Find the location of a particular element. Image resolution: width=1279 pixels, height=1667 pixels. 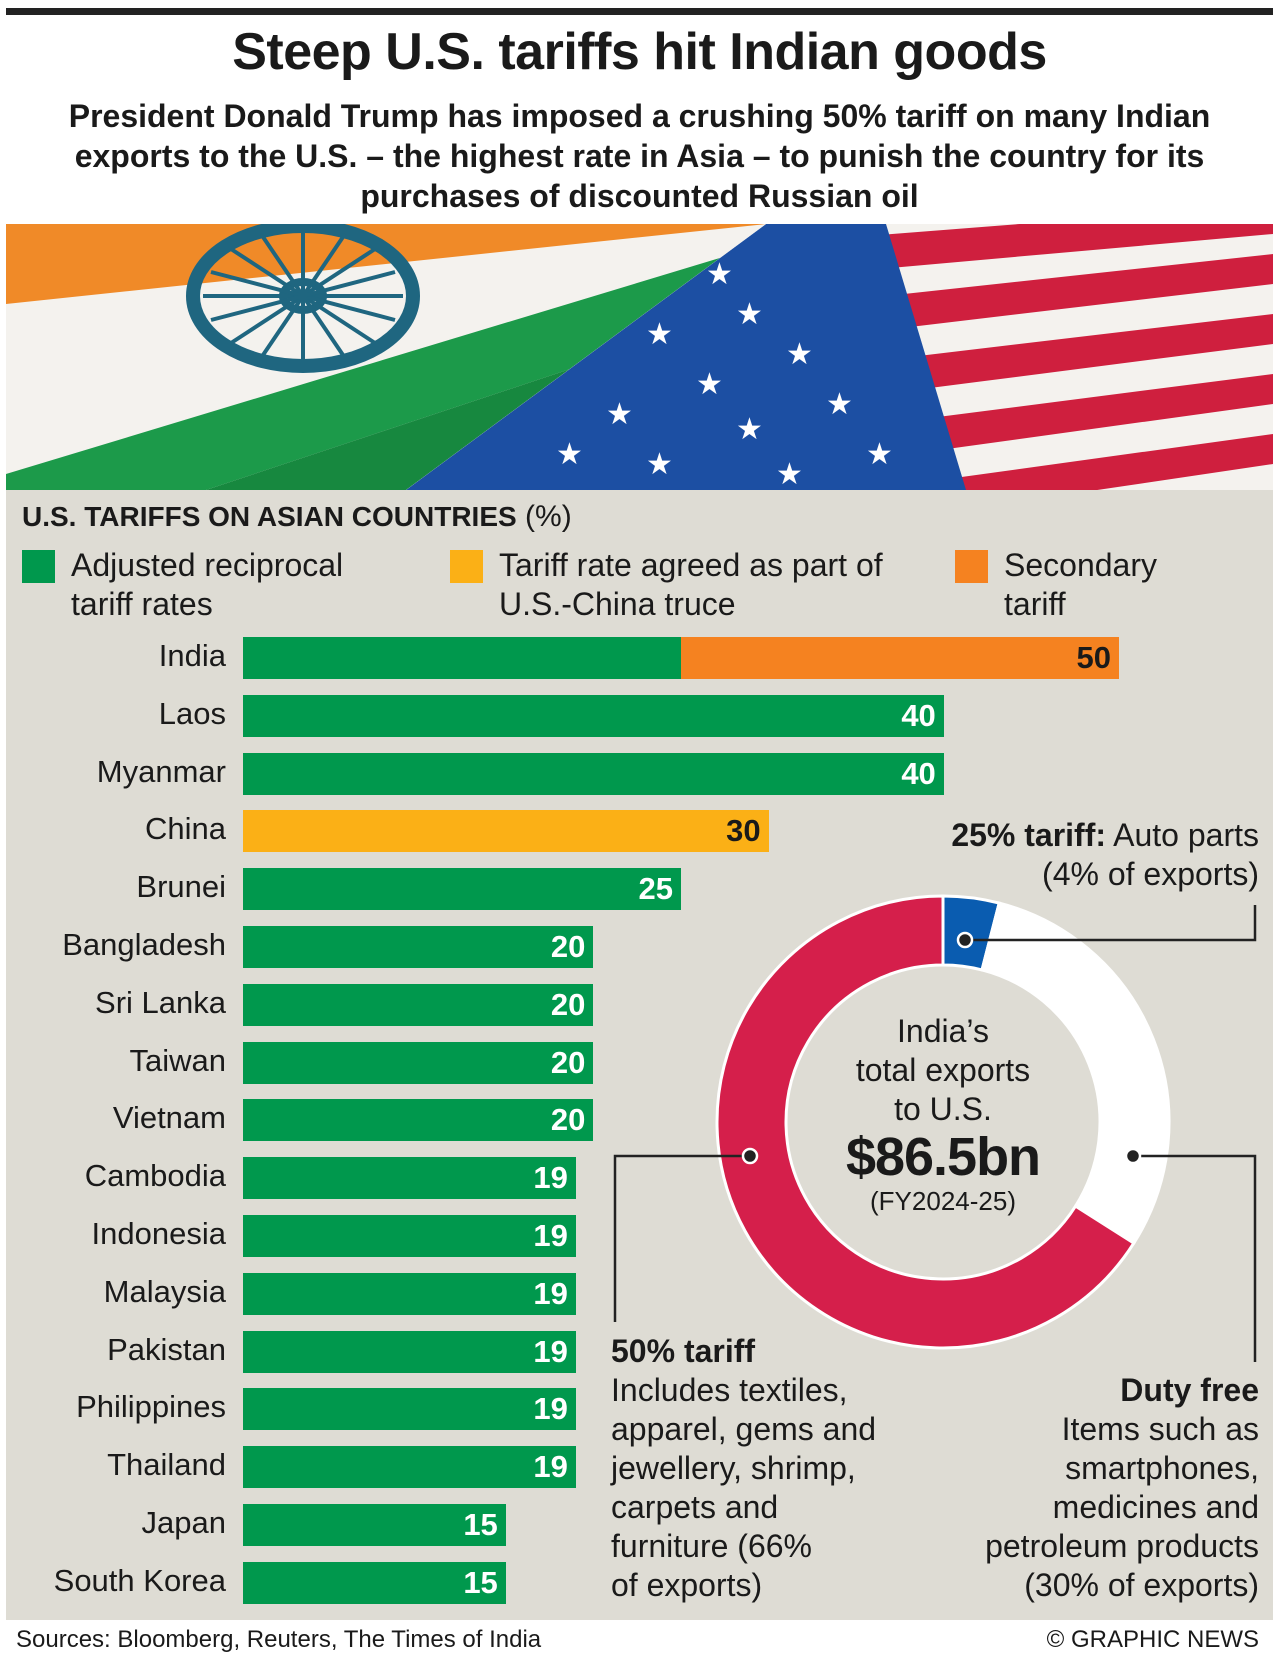

free-head: Duty free is located at coordinates (1189, 1390).